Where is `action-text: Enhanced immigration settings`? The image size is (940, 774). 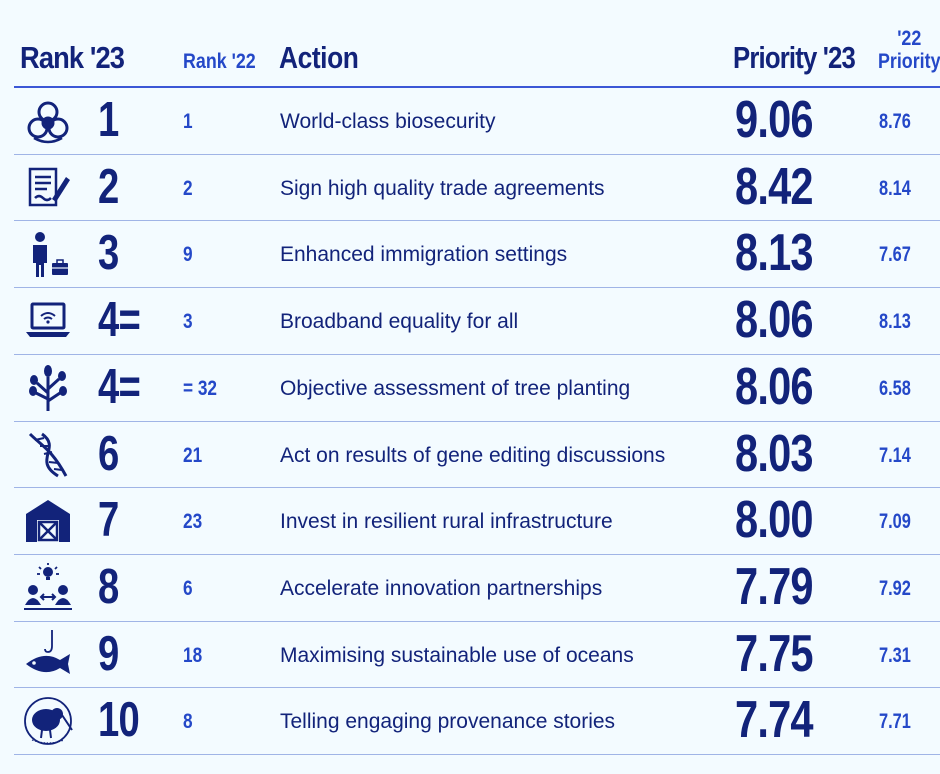
action-text: Enhanced immigration settings is located at coordinates (424, 255).